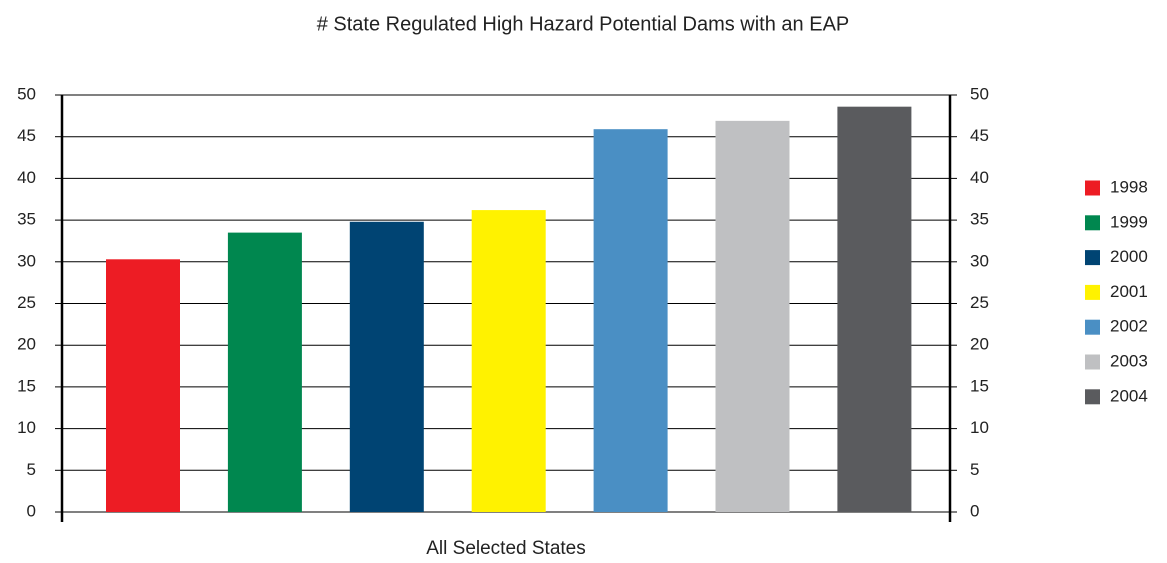 The width and height of the screenshot is (1167, 563). What do you see at coordinates (26, 93) in the screenshot?
I see `y-tick-label: 50` at bounding box center [26, 93].